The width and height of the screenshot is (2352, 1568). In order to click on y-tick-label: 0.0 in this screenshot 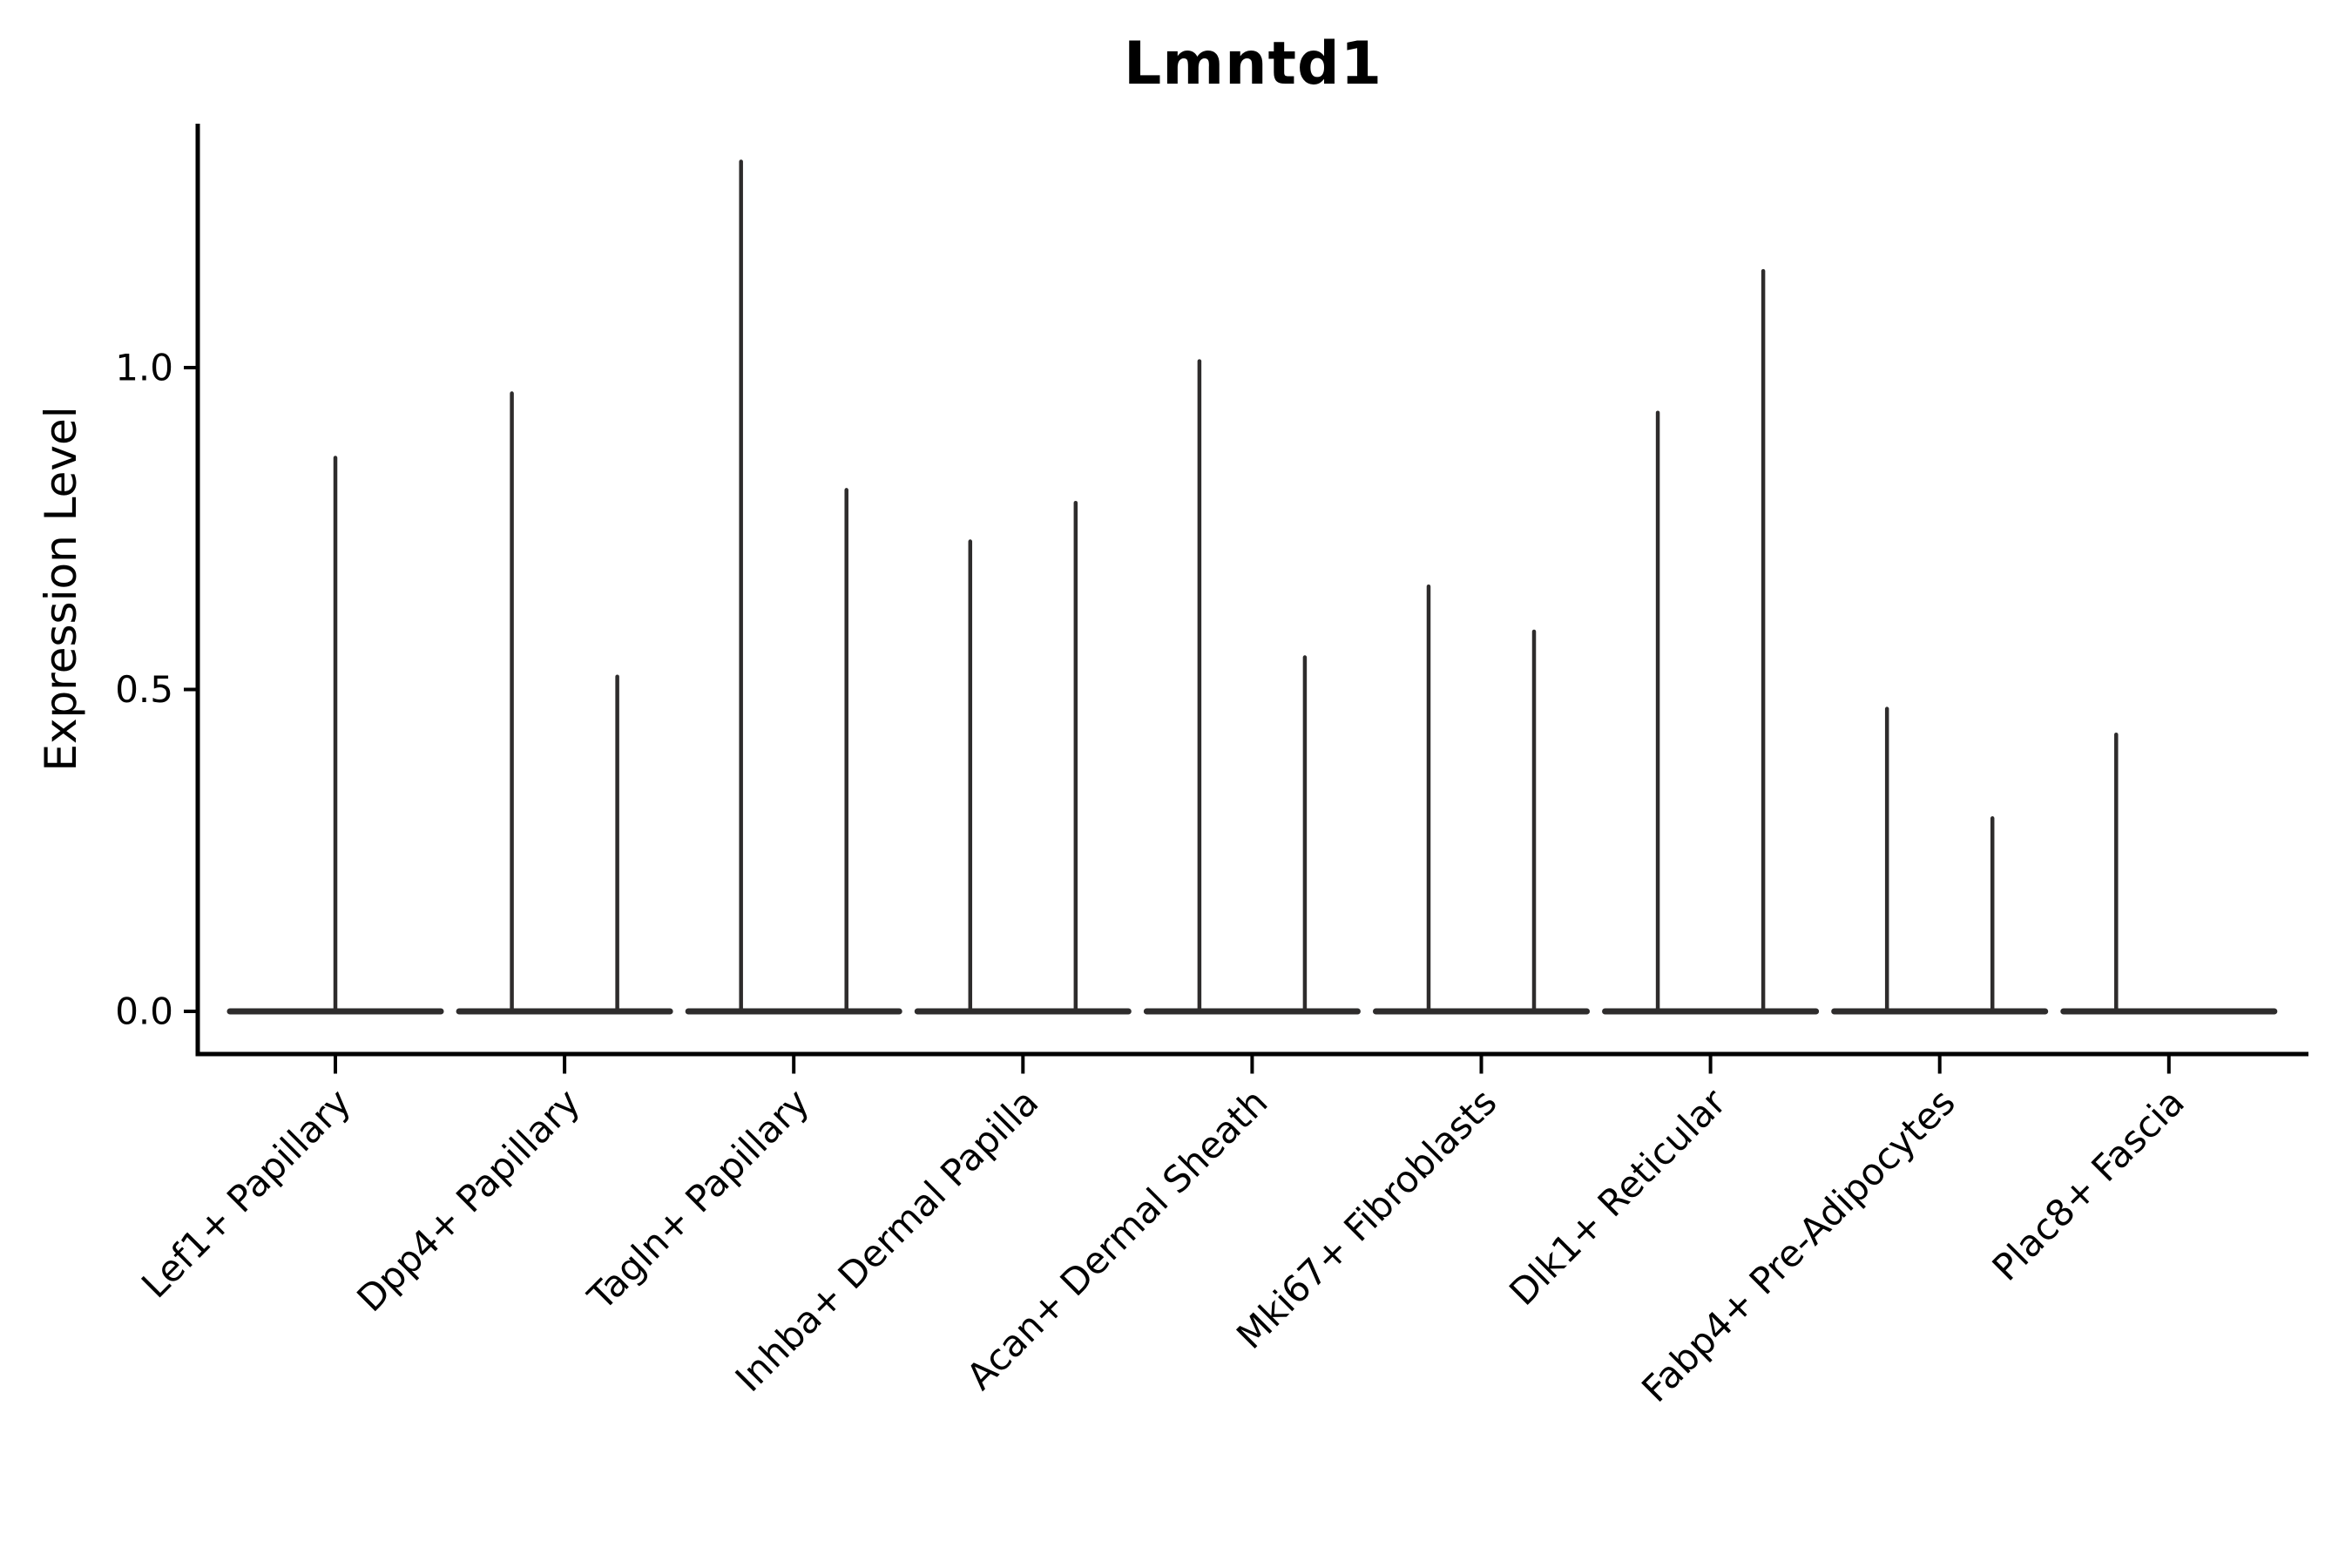, I will do `click(144, 1012)`.